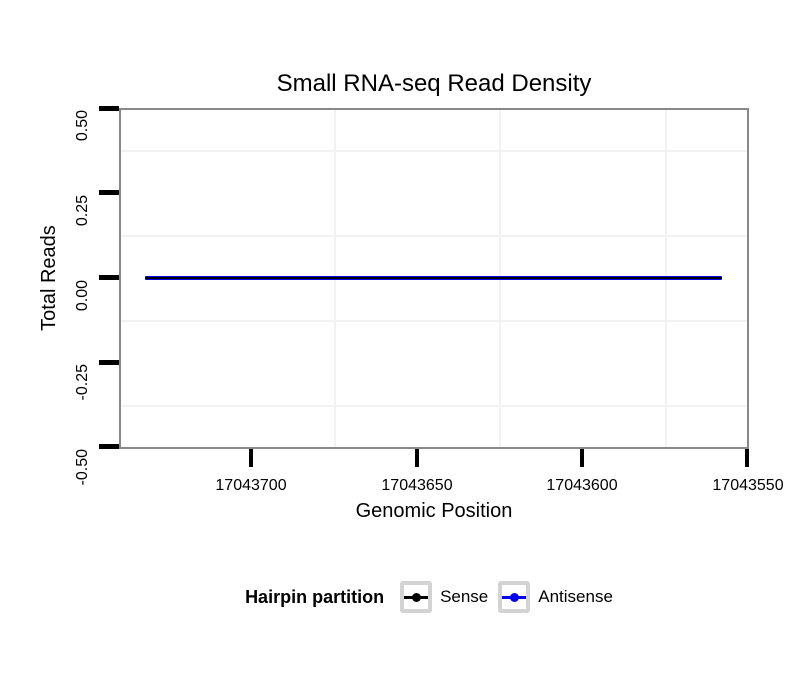 The width and height of the screenshot is (810, 690). What do you see at coordinates (464, 596) in the screenshot?
I see `legend-label-sense: Sense` at bounding box center [464, 596].